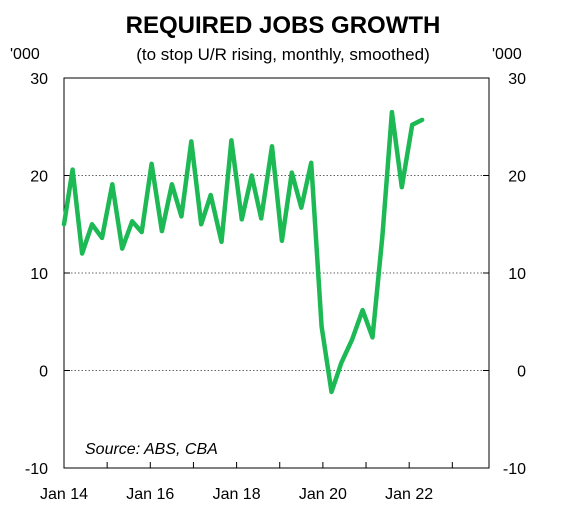 Image resolution: width=566 pixels, height=522 pixels. Describe the element at coordinates (43, 372) in the screenshot. I see `y-tick-label-left: 0` at that location.